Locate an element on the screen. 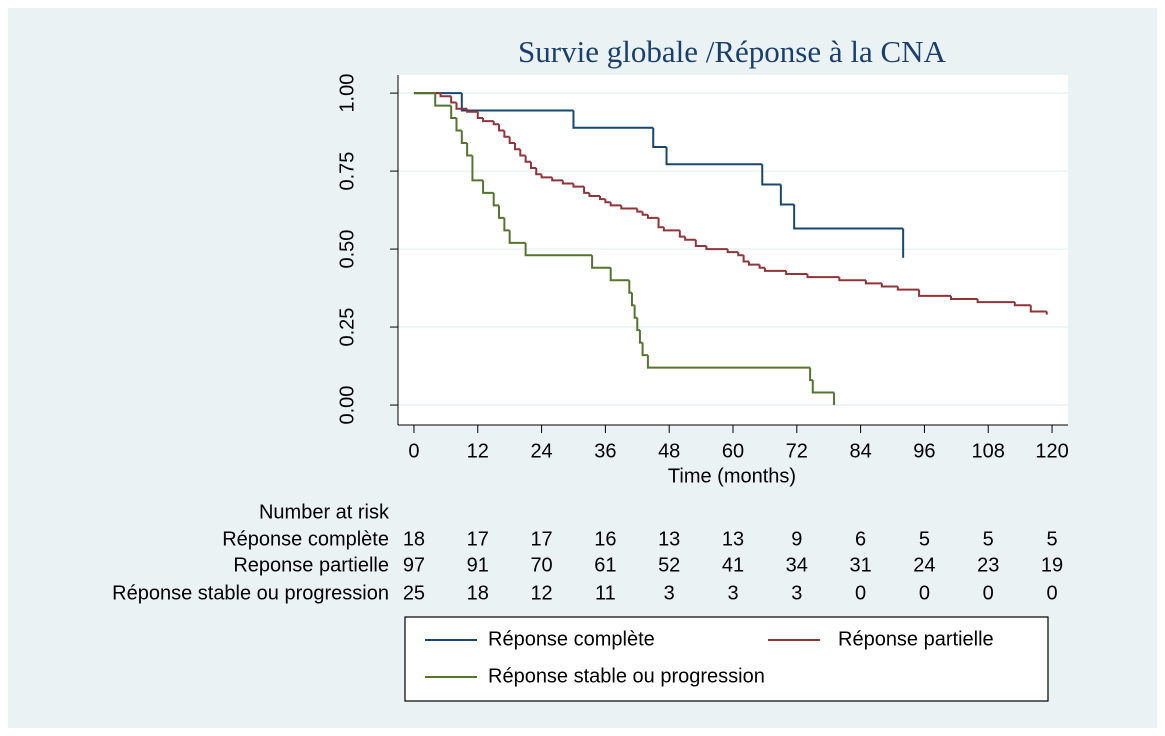 Image resolution: width=1165 pixels, height=736 pixels. x-tick-label: 12 is located at coordinates (478, 451).